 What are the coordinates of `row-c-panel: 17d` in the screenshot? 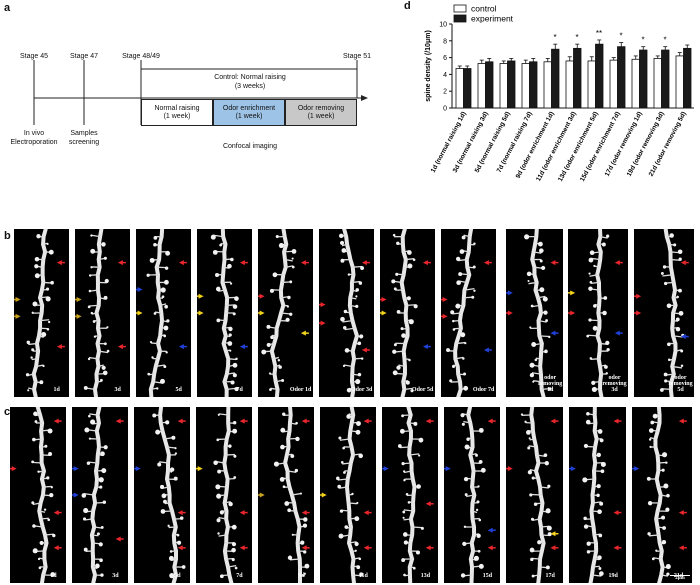 It's located at (534, 495).